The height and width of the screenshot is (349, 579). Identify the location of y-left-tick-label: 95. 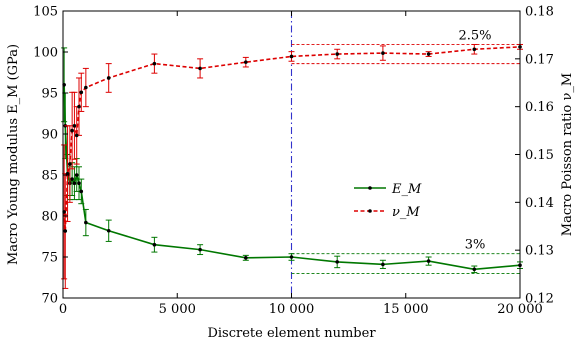
(49, 94).